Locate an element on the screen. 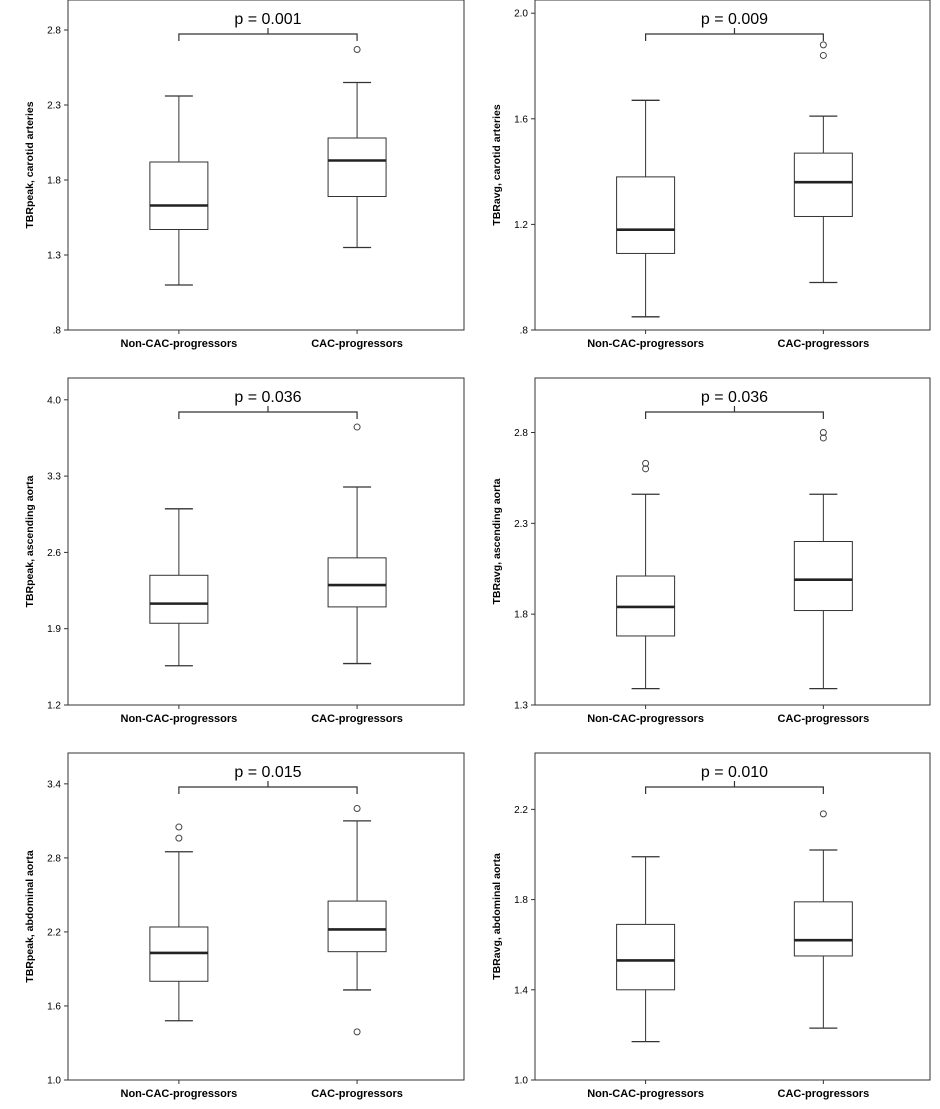 This screenshot has height=1109, width=940. y-axis-label: TBRavg, carotid arteries is located at coordinates (497, 165).